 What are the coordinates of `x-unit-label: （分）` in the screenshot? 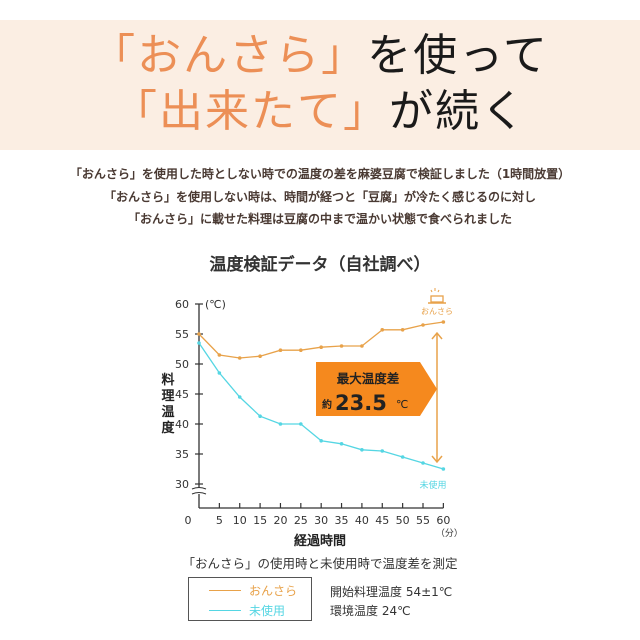 It's located at (449, 533).